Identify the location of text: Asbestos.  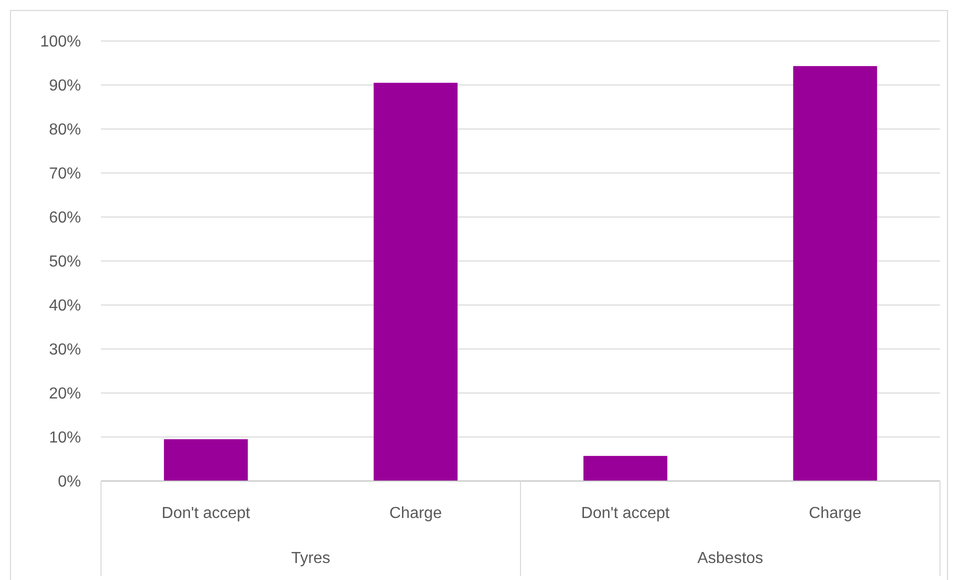
(730, 558).